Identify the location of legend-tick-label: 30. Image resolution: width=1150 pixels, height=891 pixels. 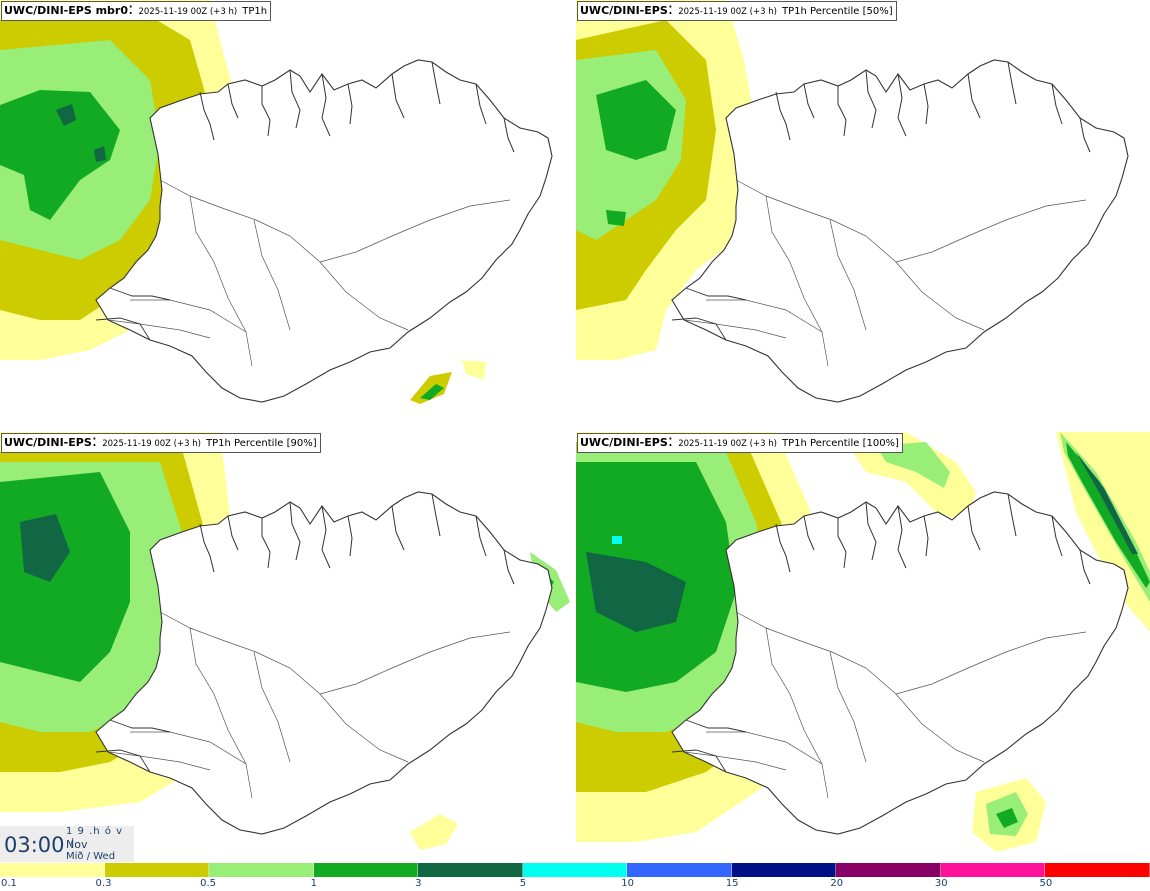
(941, 883).